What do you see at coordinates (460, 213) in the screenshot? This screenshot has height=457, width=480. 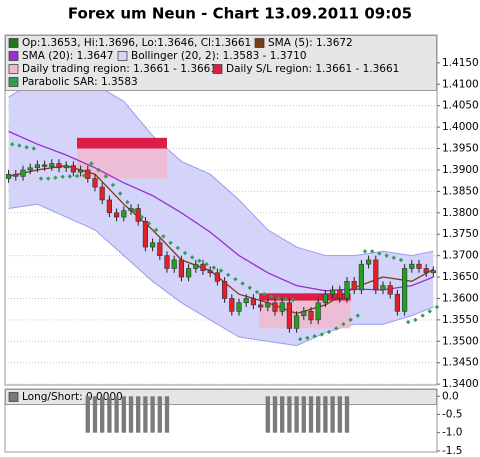 I see `y-tick-label: 1.3800` at bounding box center [460, 213].